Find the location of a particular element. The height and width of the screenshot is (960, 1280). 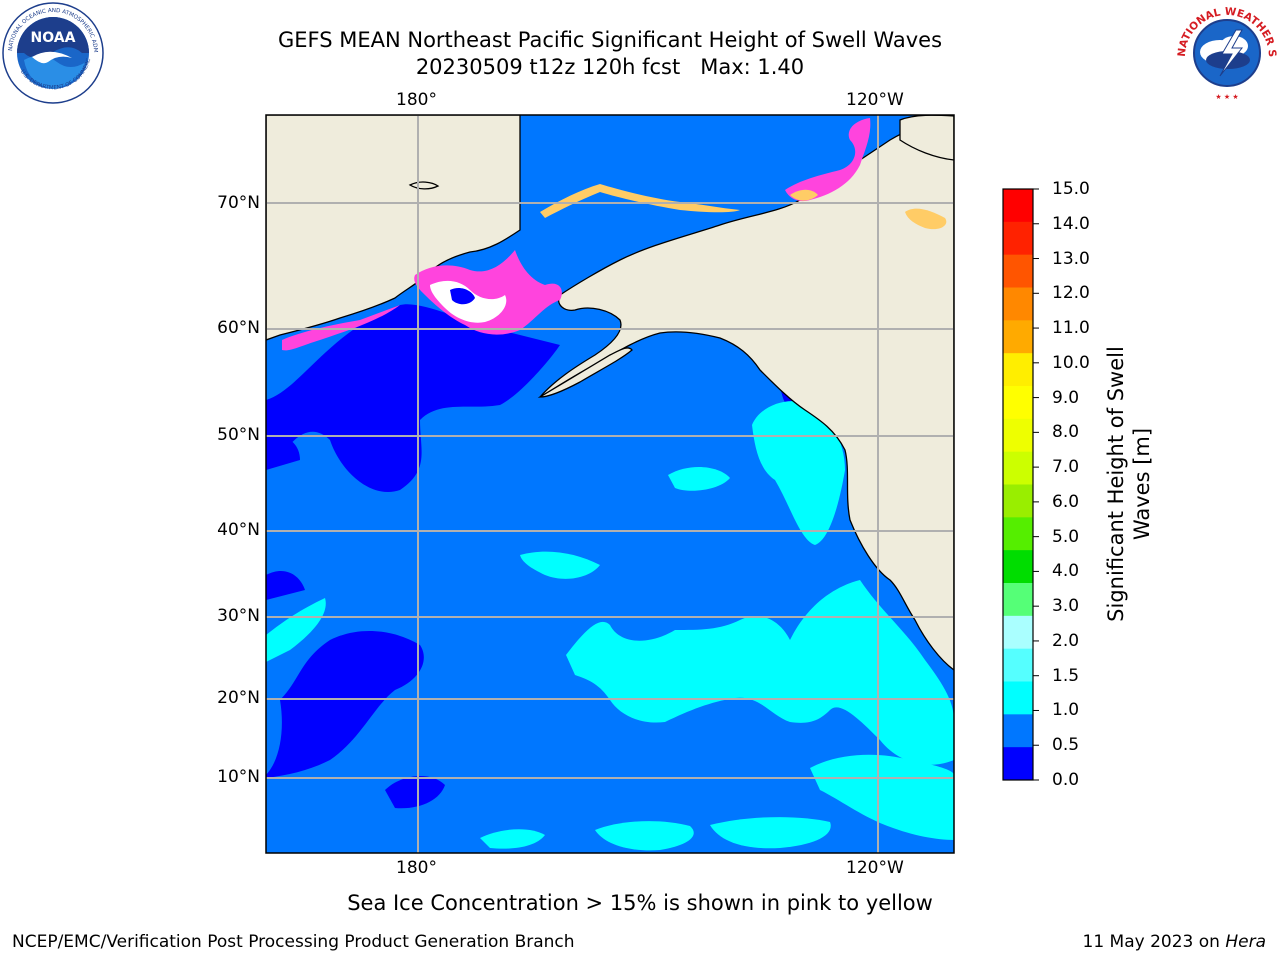

colorbar-tick-label: 4.0 is located at coordinates (1066, 571).